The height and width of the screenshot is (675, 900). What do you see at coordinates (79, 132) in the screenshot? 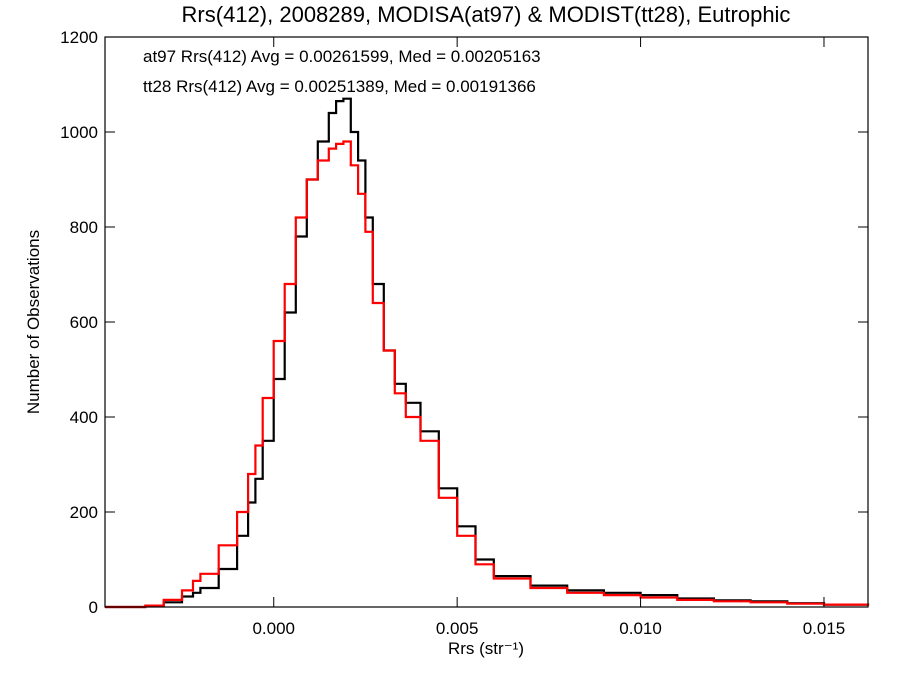
I see `y-tick-label: 1000` at bounding box center [79, 132].